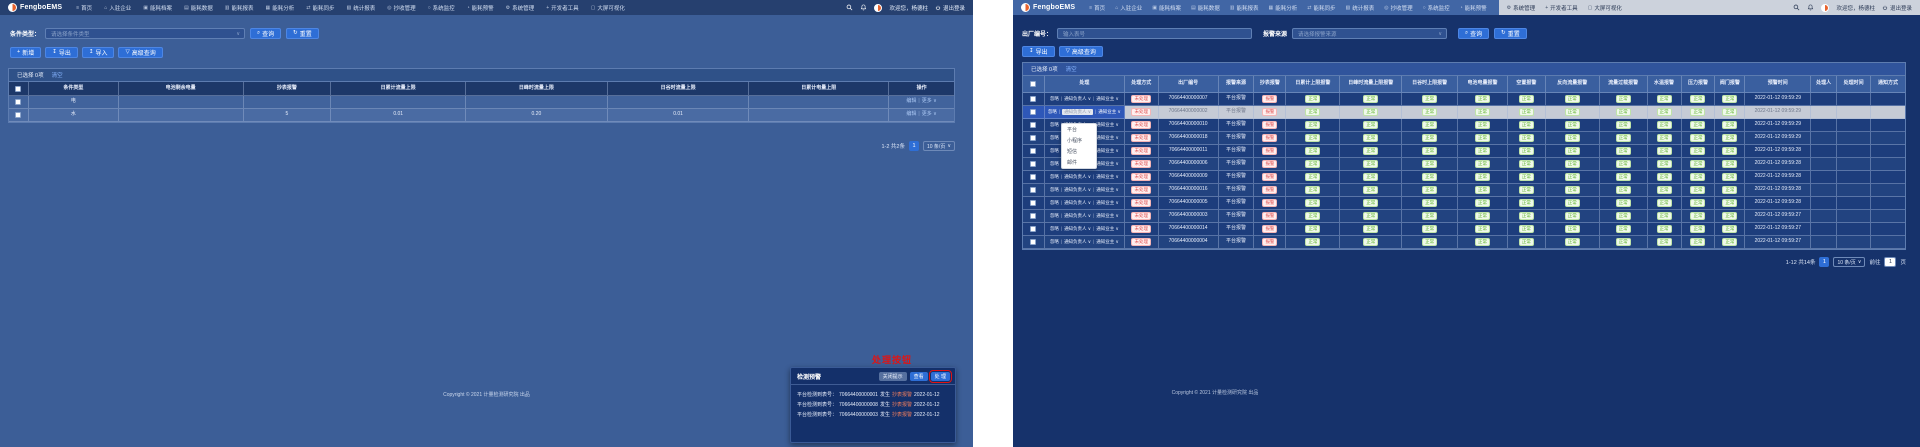 The height and width of the screenshot is (447, 1920). Describe the element at coordinates (98, 52) in the screenshot. I see `import-button: ↥ 导入` at that location.